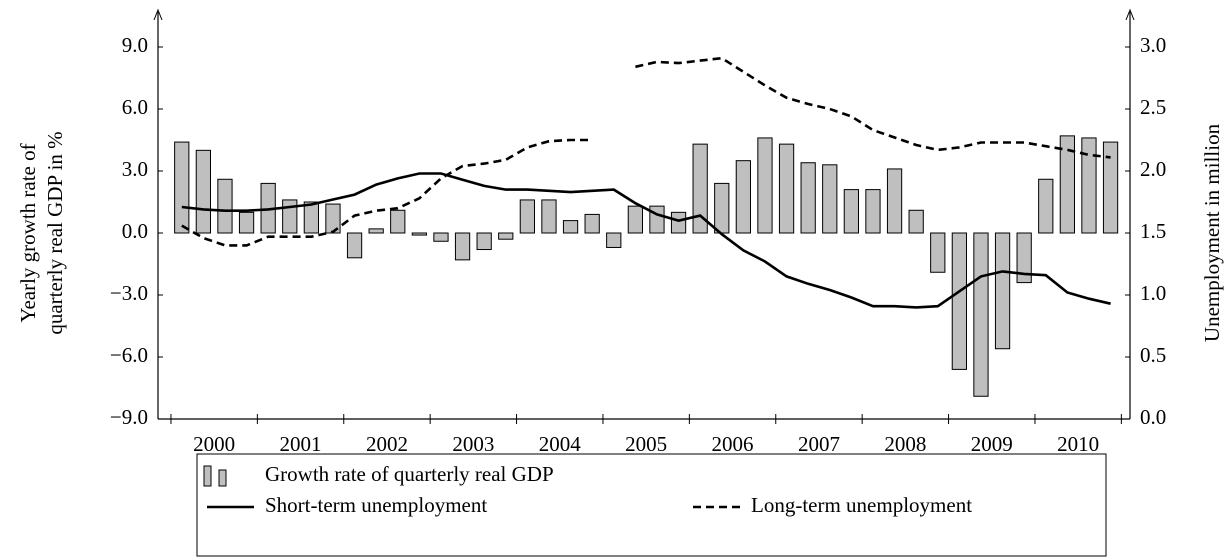 Image resolution: width=1230 pixels, height=558 pixels. Describe the element at coordinates (214, 444) in the screenshot. I see `x-tick-label: 2000` at that location.